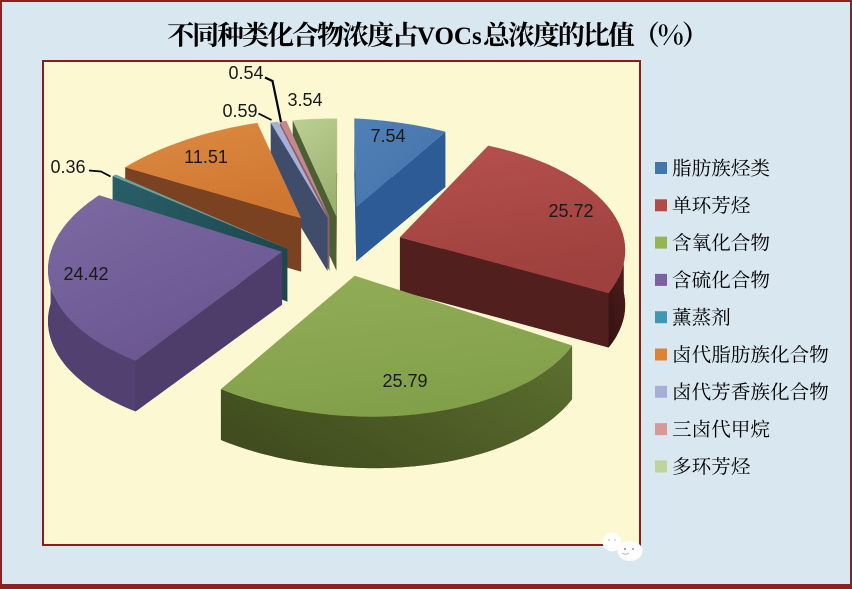  What do you see at coordinates (206, 157) in the screenshot?
I see `svg-text: 11.51` at bounding box center [206, 157].